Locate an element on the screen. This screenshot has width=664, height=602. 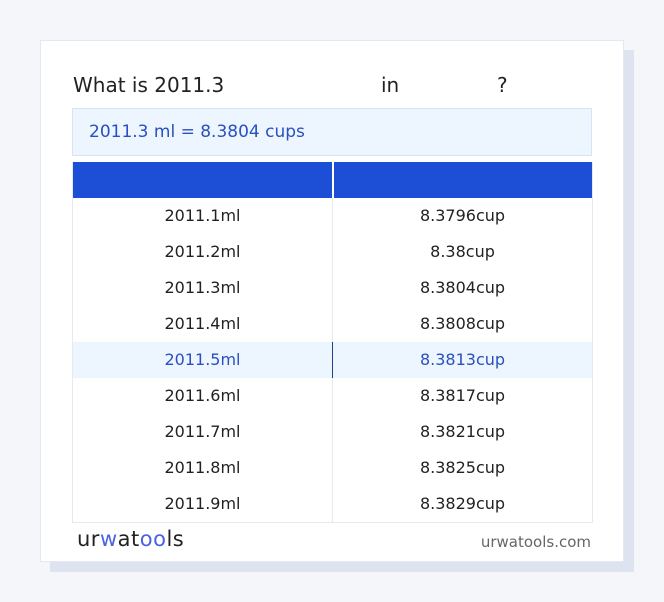
cup-cell: 8.3821cup is located at coordinates (462, 431).